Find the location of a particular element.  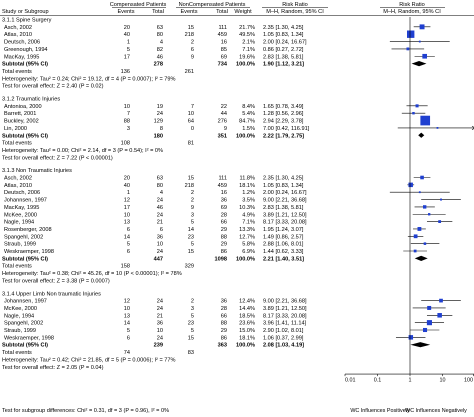

subtotal-label: Subtotal (95% CI) is located at coordinates (25, 259).